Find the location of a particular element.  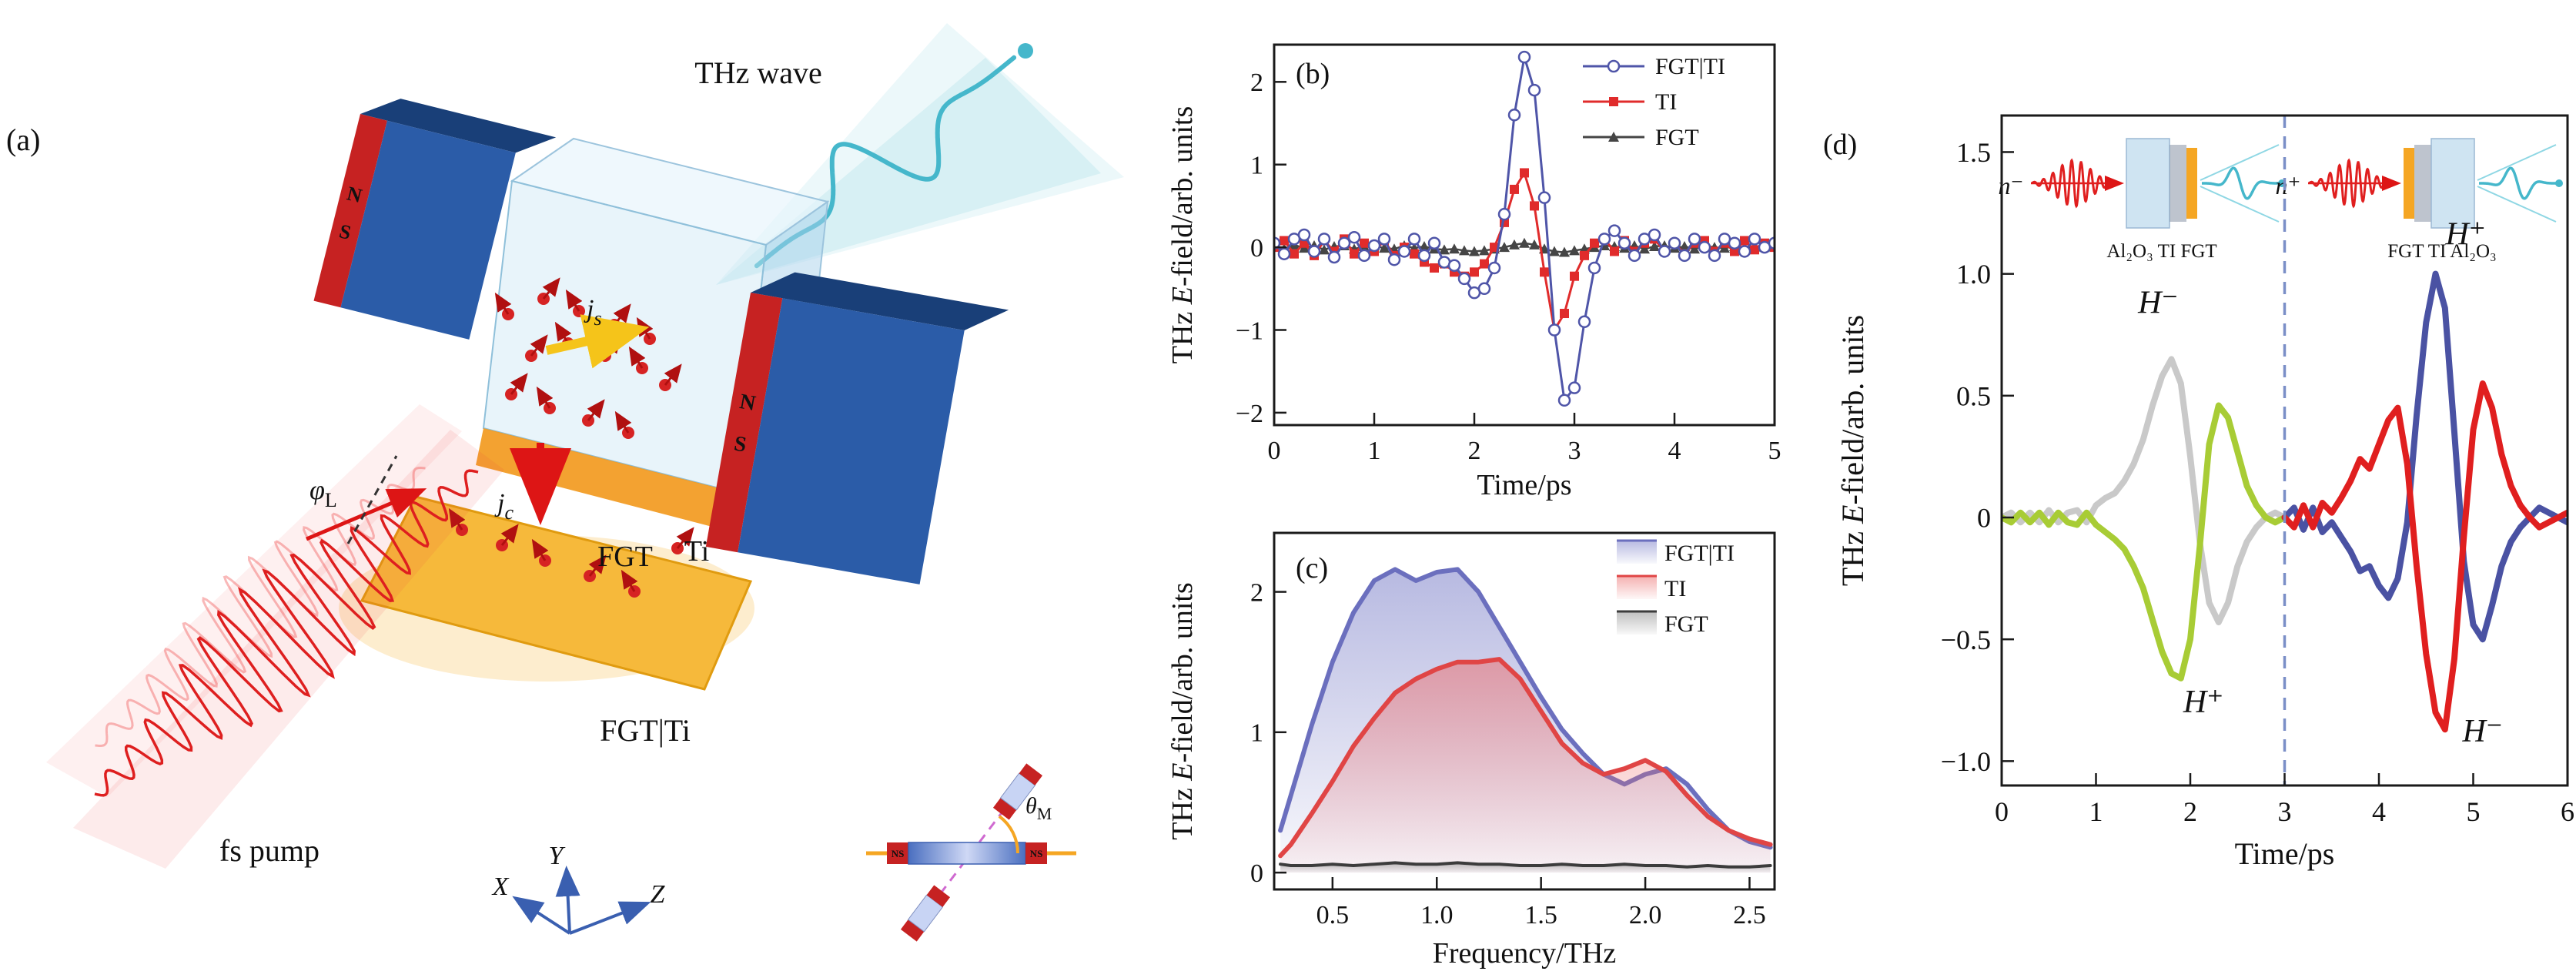

inset-ns-left: NS is located at coordinates (899, 854).